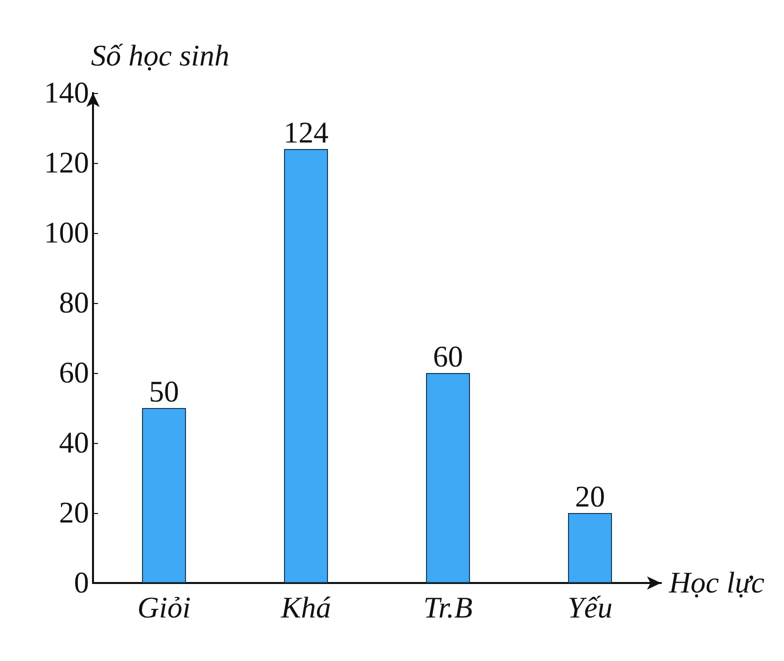  I want to click on x-tick-label: Giỏi, so click(164, 608).